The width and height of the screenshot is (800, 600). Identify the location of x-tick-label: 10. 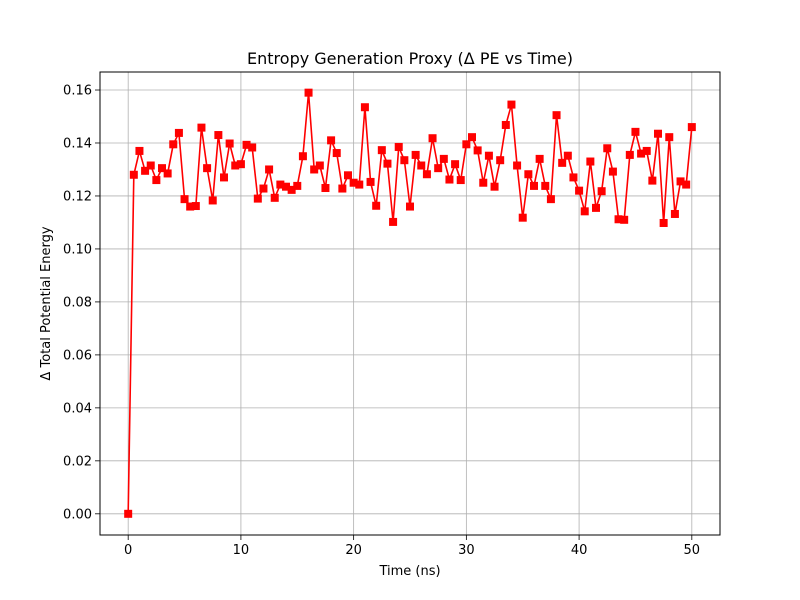
(241, 550).